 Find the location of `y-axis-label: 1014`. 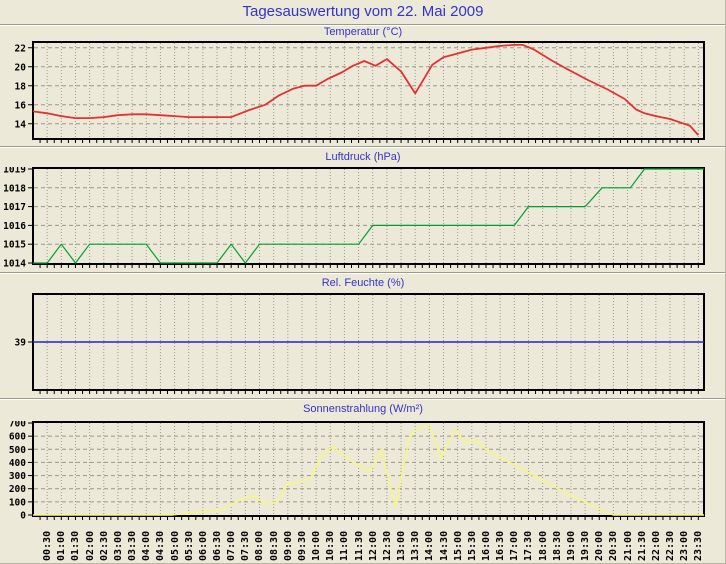

y-axis-label: 1014 is located at coordinates (14, 264).